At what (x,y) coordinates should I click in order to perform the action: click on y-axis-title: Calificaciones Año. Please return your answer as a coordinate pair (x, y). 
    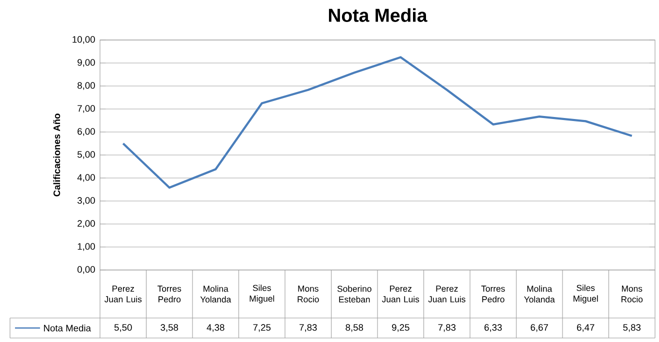
    Looking at the image, I should click on (56, 155).